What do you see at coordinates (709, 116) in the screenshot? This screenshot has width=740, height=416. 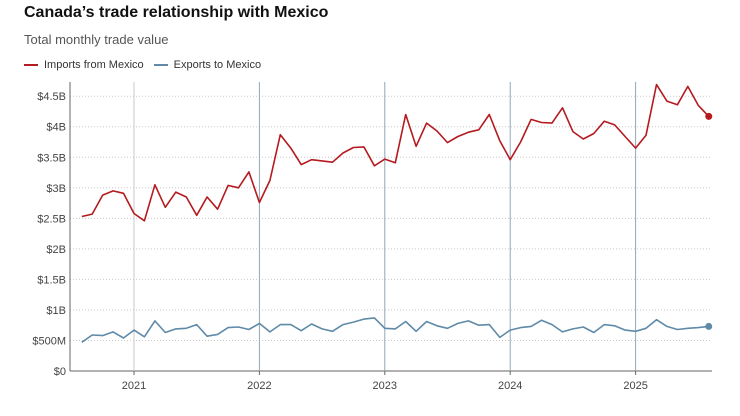 I see `series-end-dot-imports` at bounding box center [709, 116].